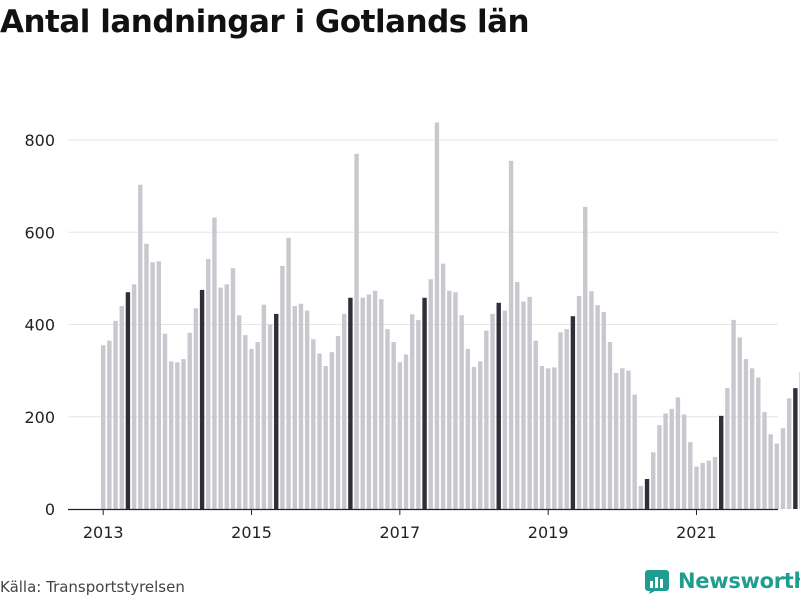 The height and width of the screenshot is (600, 800). Describe the element at coordinates (399, 532) in the screenshot. I see `x-tick-label: 2017` at that location.